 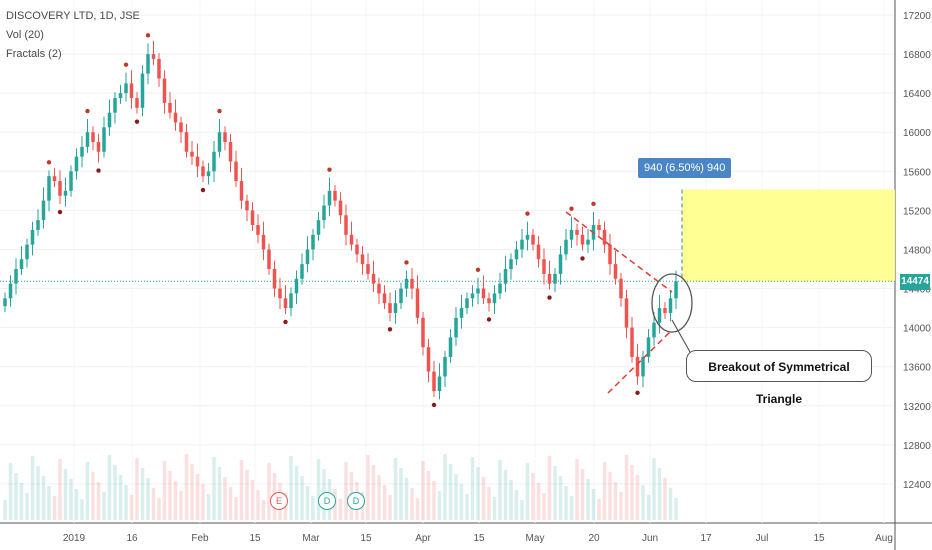 What do you see at coordinates (917, 16) in the screenshot?
I see `y-tick-label: 17200` at bounding box center [917, 16].